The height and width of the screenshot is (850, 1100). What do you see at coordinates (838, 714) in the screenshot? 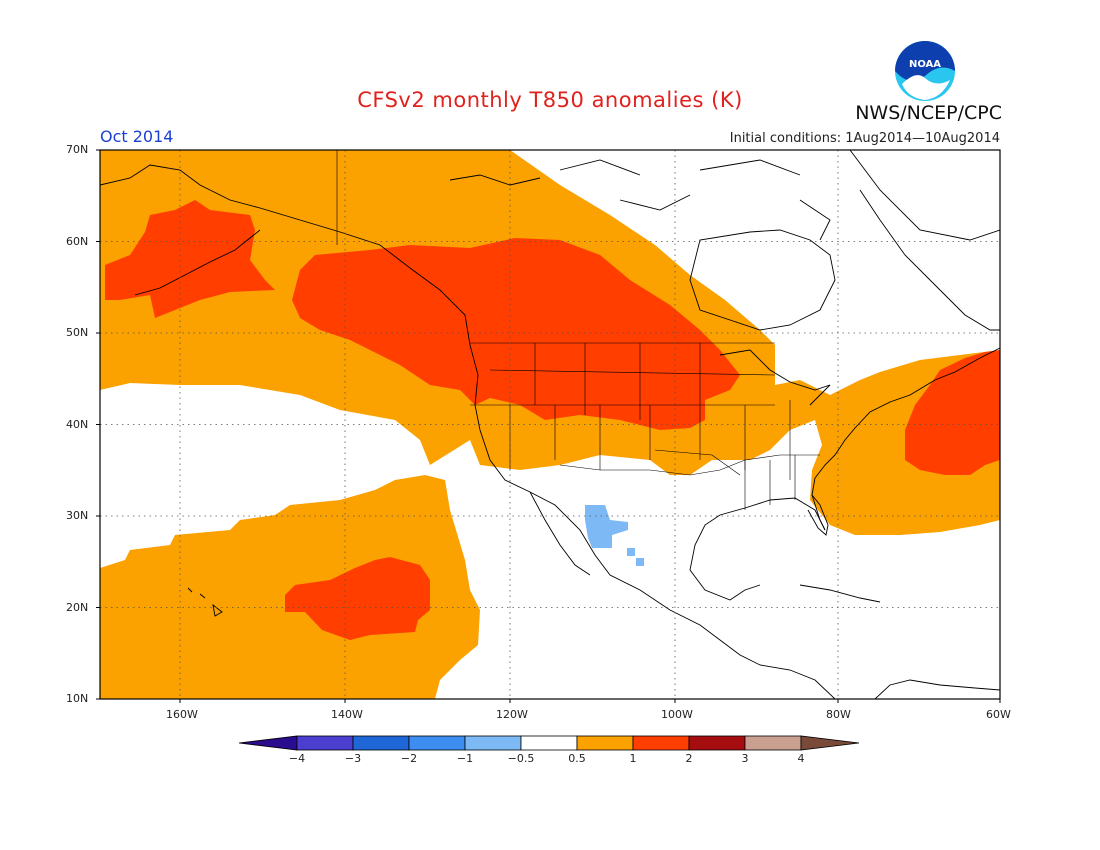
I see `lon-label: 80W` at bounding box center [838, 714].